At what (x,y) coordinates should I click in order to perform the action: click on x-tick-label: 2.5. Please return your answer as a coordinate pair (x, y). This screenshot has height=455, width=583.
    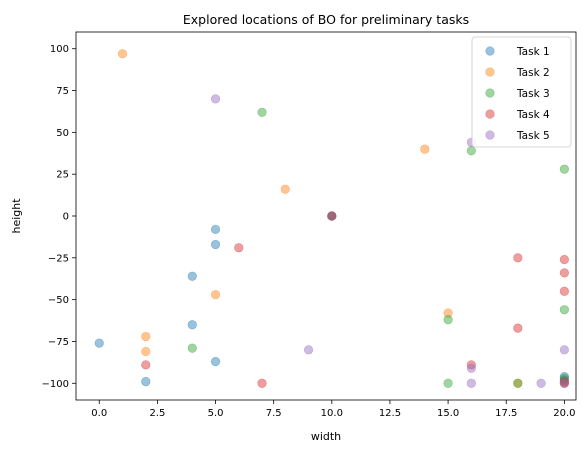
    Looking at the image, I should click on (157, 413).